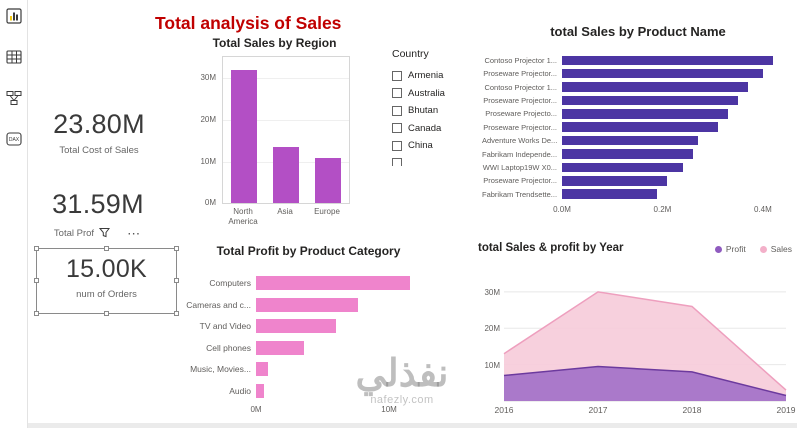 The width and height of the screenshot is (797, 428). I want to click on x-axis-label: Europe, so click(327, 212).